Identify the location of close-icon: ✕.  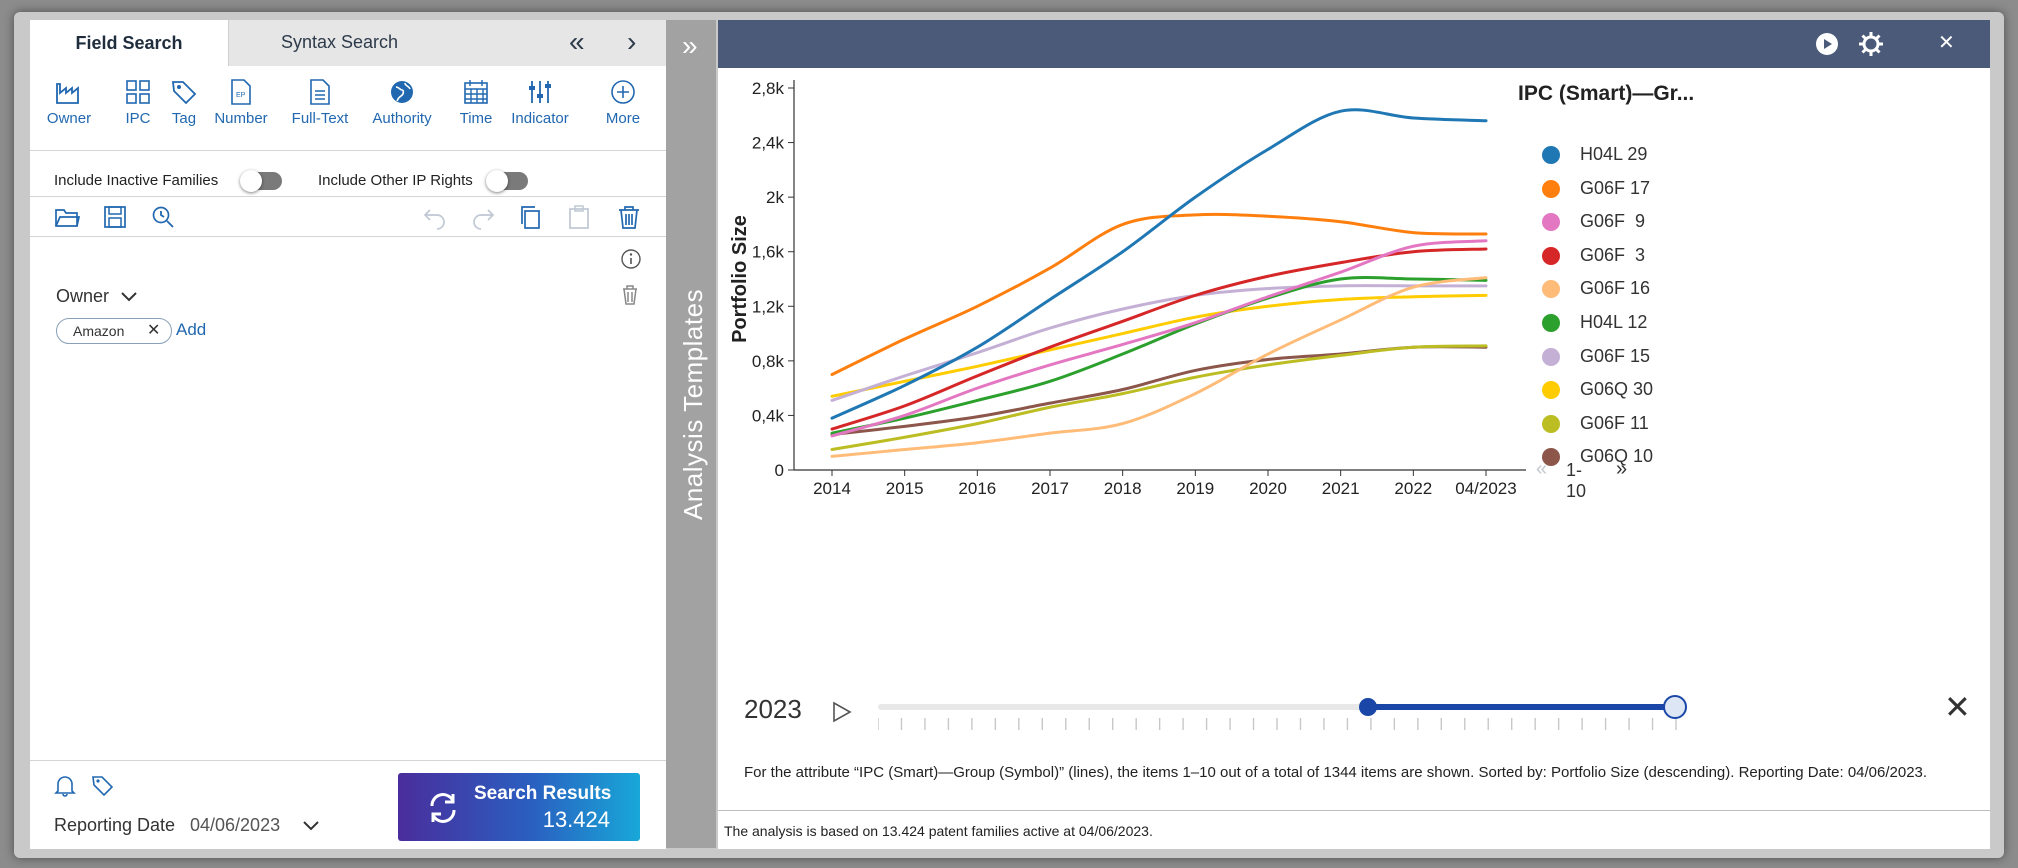
(1946, 43).